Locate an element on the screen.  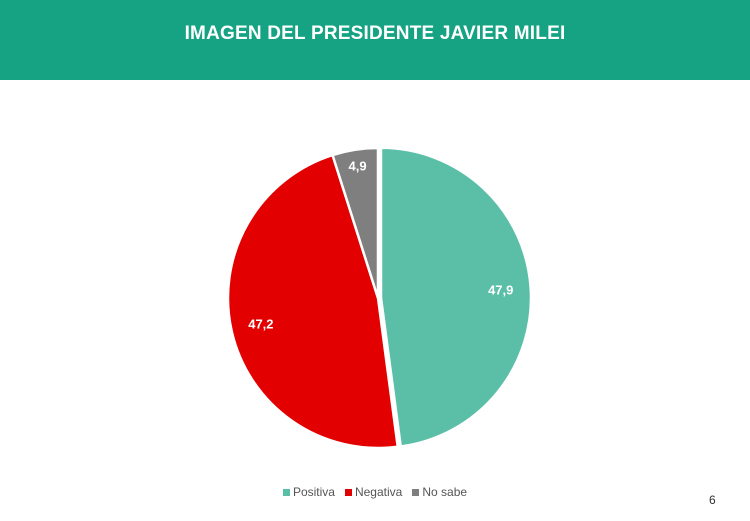
legend-swatch-negativa is located at coordinates (348, 492).